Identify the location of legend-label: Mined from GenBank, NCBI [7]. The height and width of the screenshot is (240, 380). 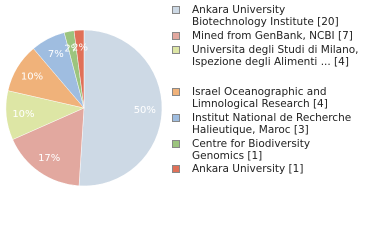
(272, 36).